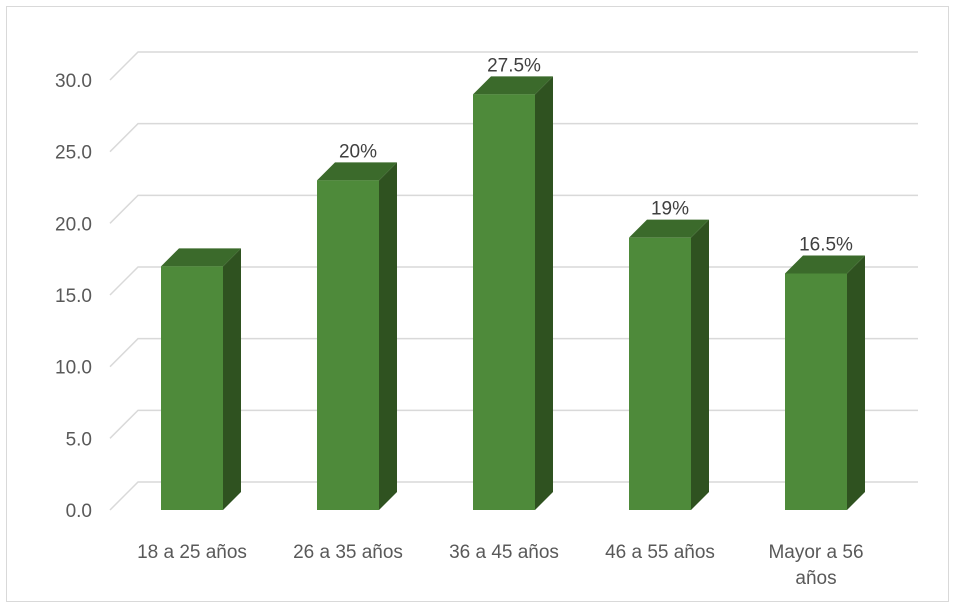  I want to click on y-tick-label: 20.0, so click(73, 224).